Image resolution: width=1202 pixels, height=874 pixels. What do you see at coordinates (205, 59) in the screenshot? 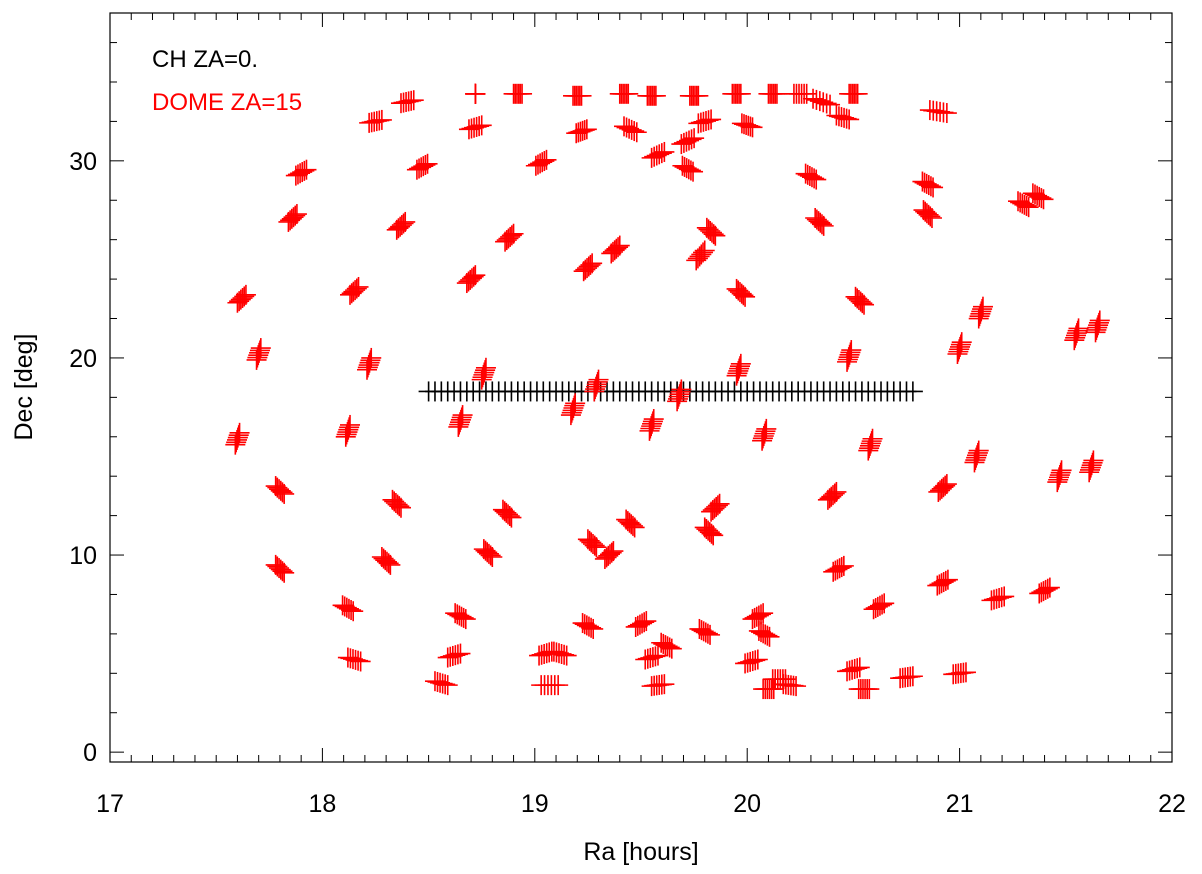
I see `legend-entry-ch: CH ZA=0.` at bounding box center [205, 59].